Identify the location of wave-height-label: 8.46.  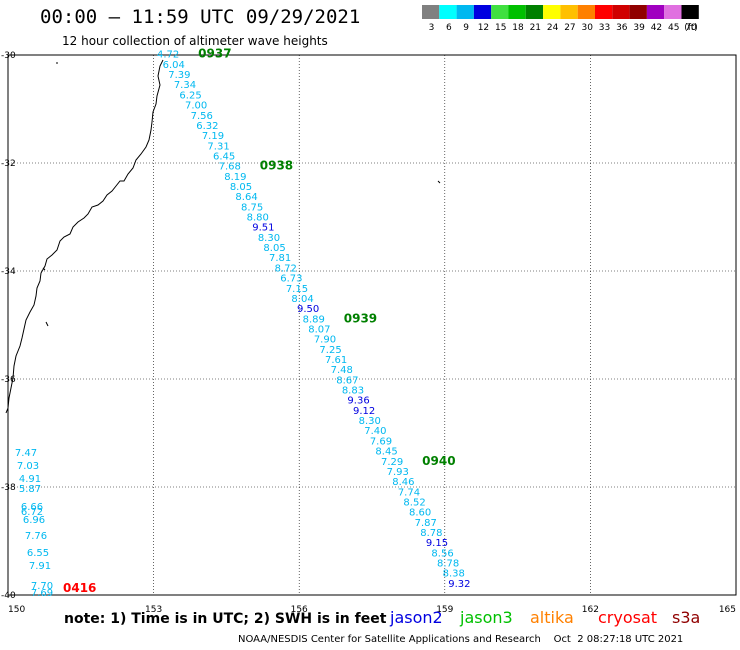
(403, 482).